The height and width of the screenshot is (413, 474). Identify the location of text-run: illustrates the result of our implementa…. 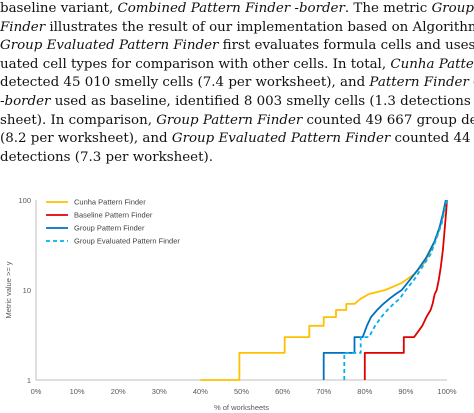
(261, 27).